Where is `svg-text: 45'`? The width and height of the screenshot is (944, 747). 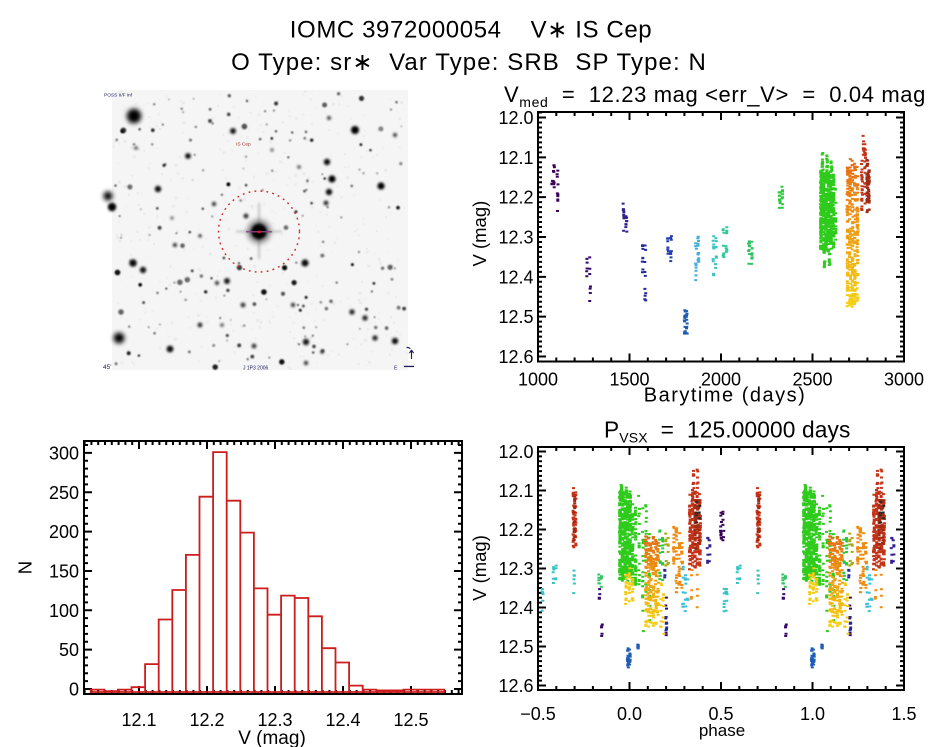
svg-text: 45' is located at coordinates (107, 367).